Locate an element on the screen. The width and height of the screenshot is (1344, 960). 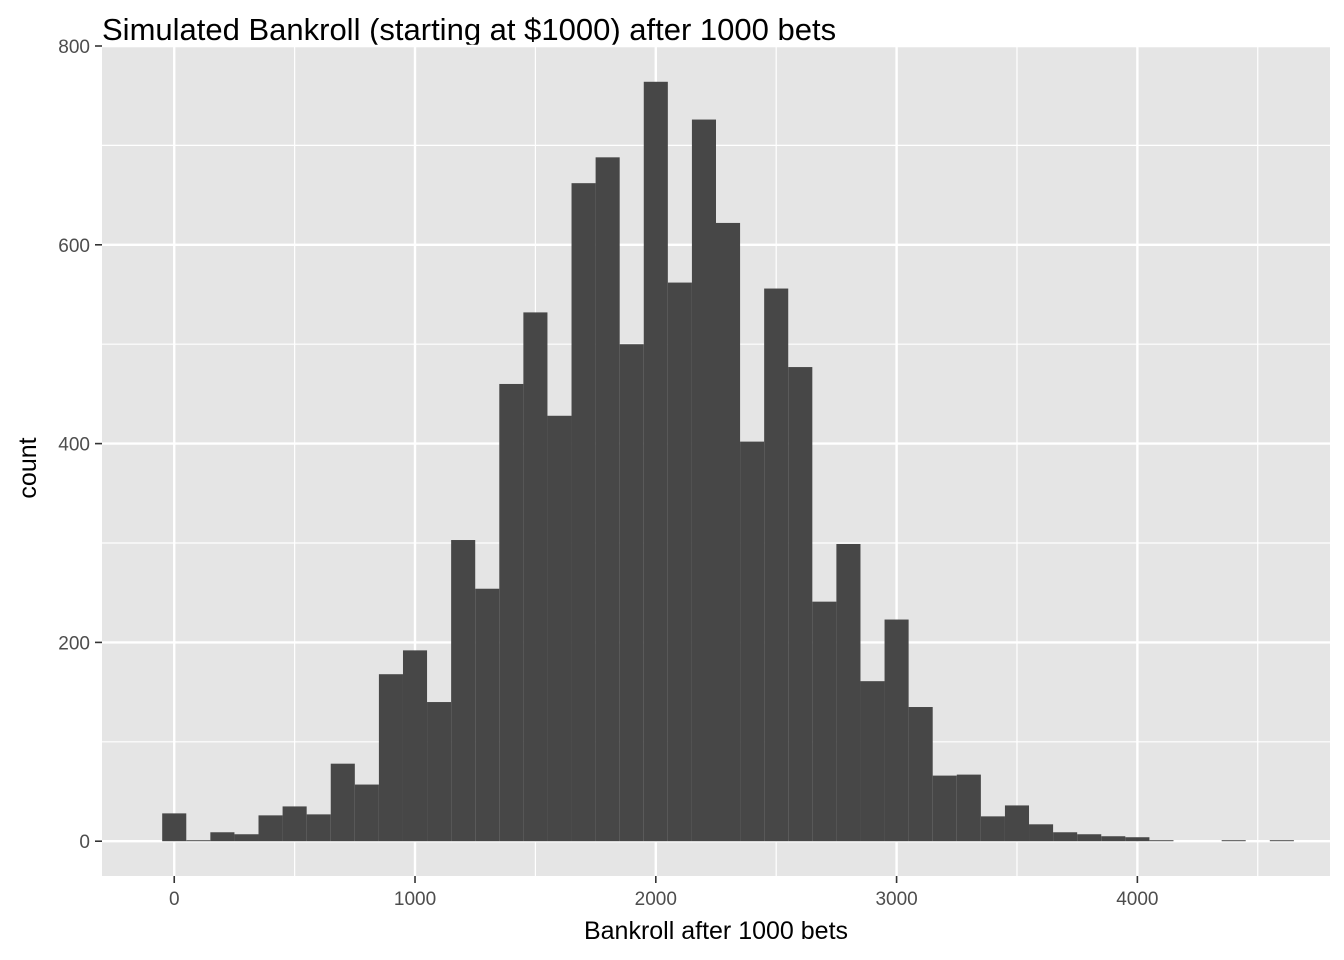
x-tick-label: 1000 is located at coordinates (415, 899).